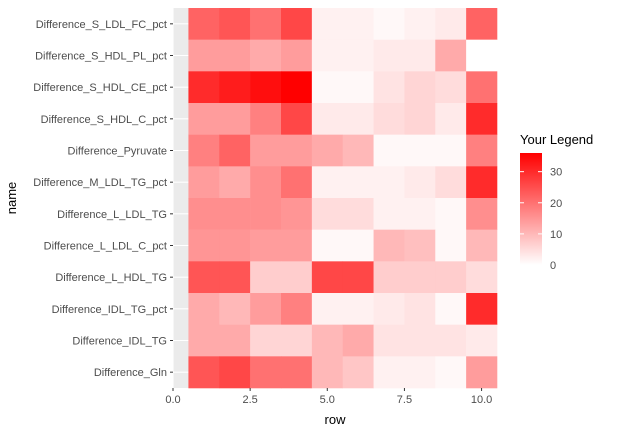  Describe the element at coordinates (327, 400) in the screenshot. I see `x-tick-label: 5.0` at that location.